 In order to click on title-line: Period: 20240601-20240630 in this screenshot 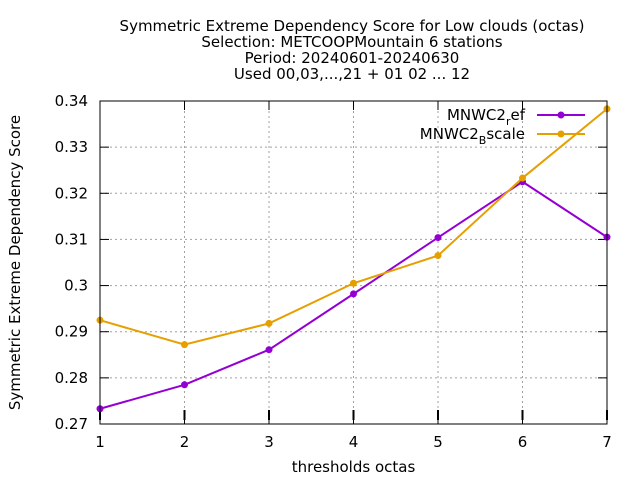, I will do `click(352, 58)`.